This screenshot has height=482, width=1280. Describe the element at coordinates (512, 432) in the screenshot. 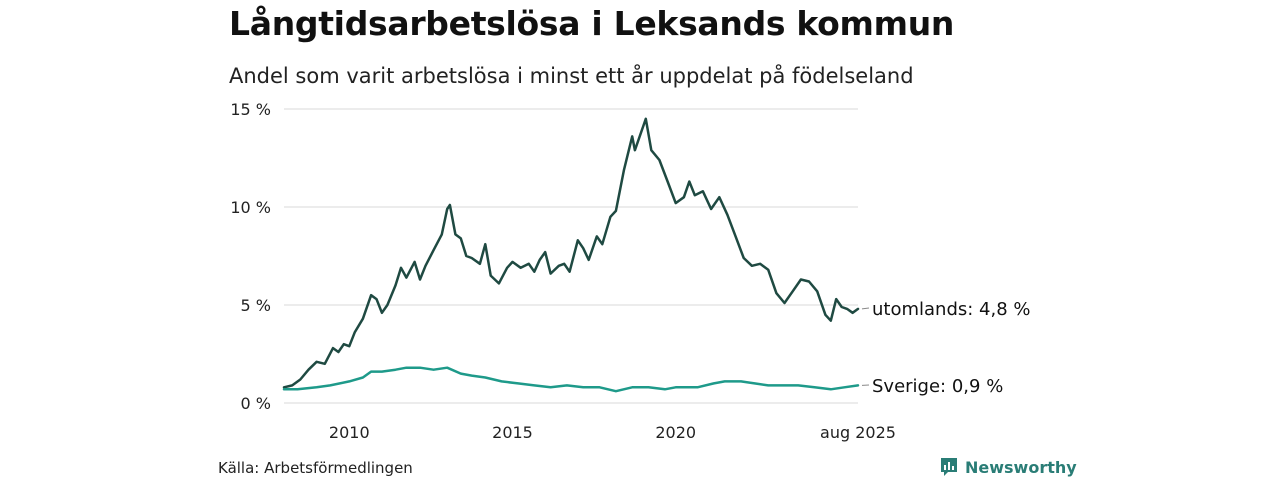

I see `x-tick-label: 2015` at that location.